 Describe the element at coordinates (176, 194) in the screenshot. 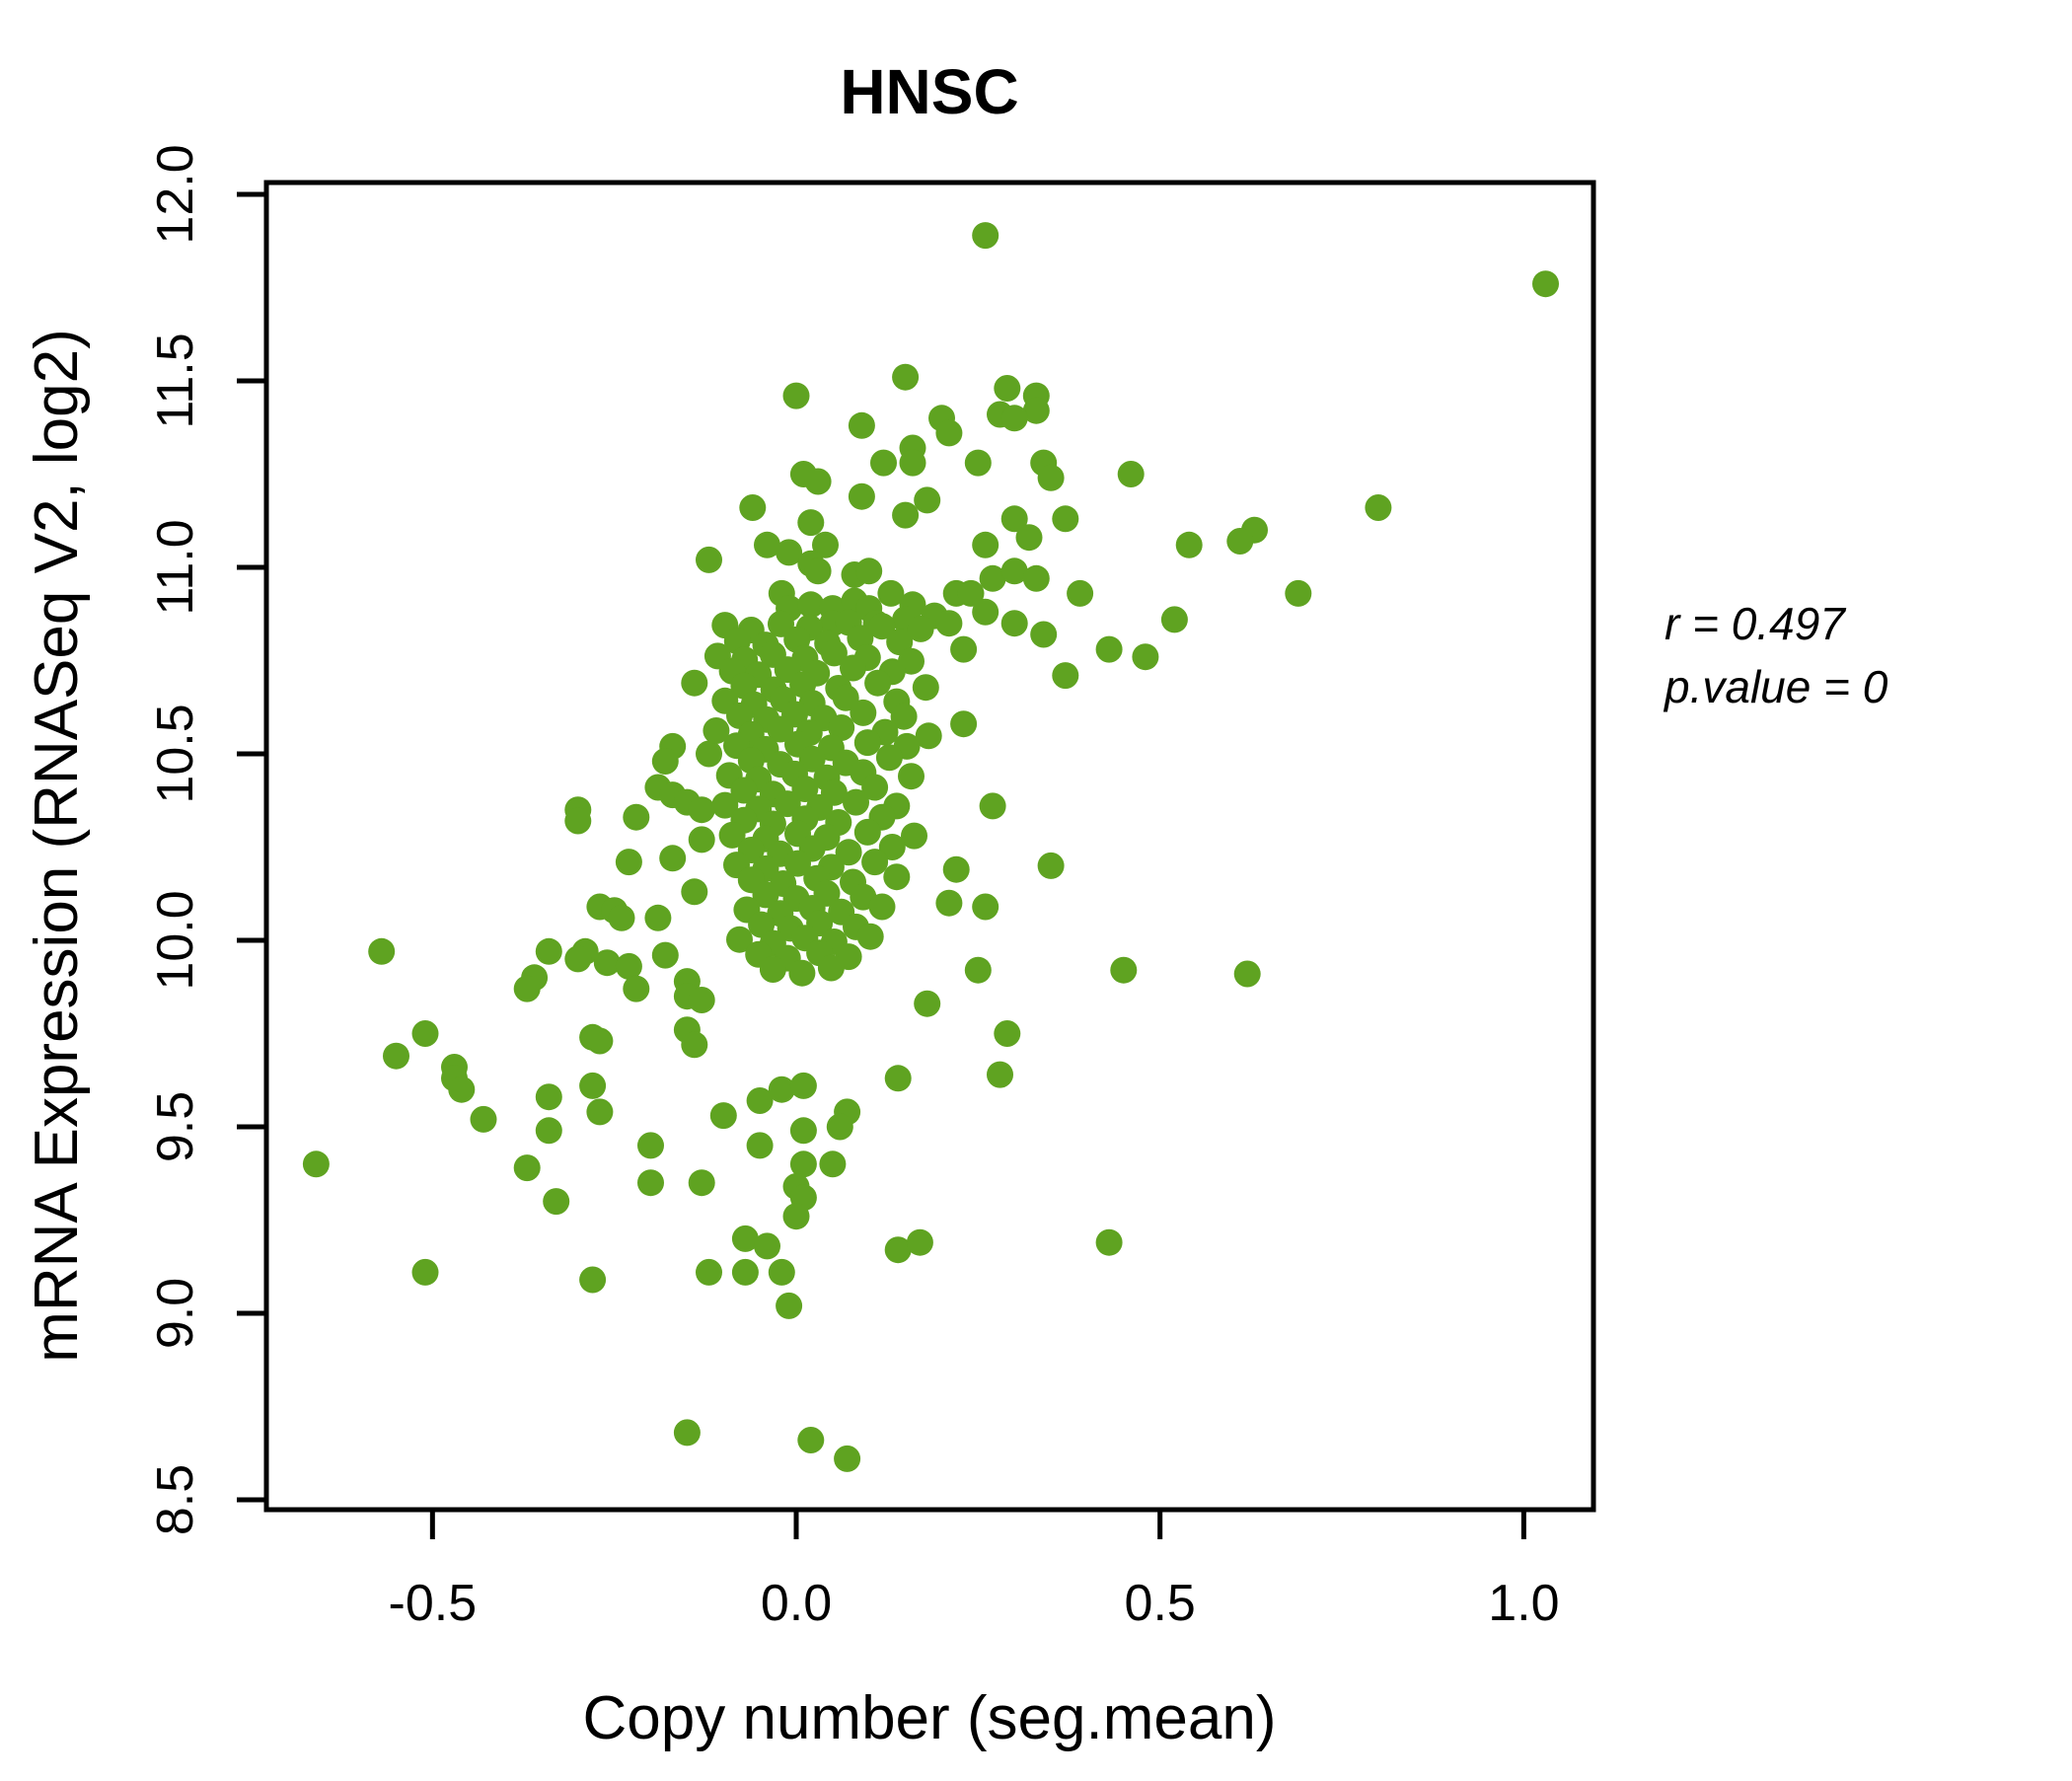

I see `y-tick-label: 12.0` at that location.